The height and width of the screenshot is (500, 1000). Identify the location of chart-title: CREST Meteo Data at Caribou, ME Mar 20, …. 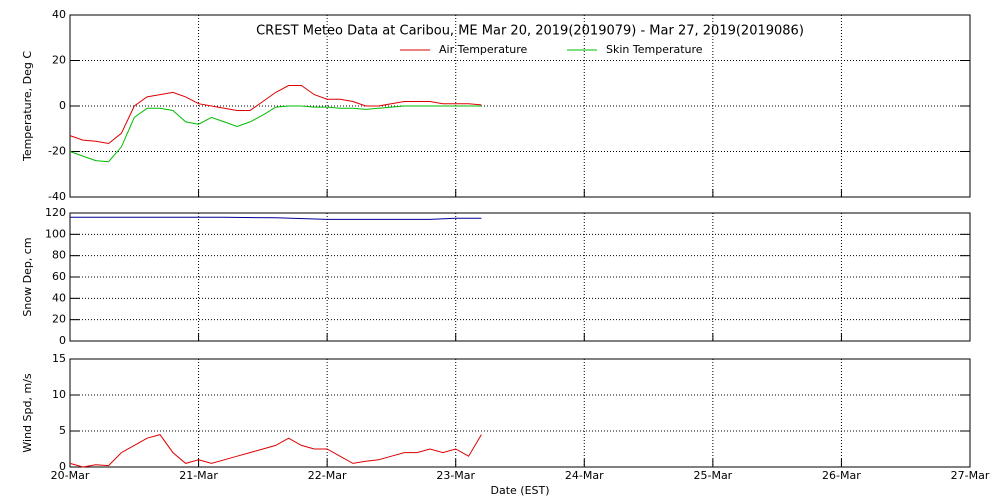
(530, 31).